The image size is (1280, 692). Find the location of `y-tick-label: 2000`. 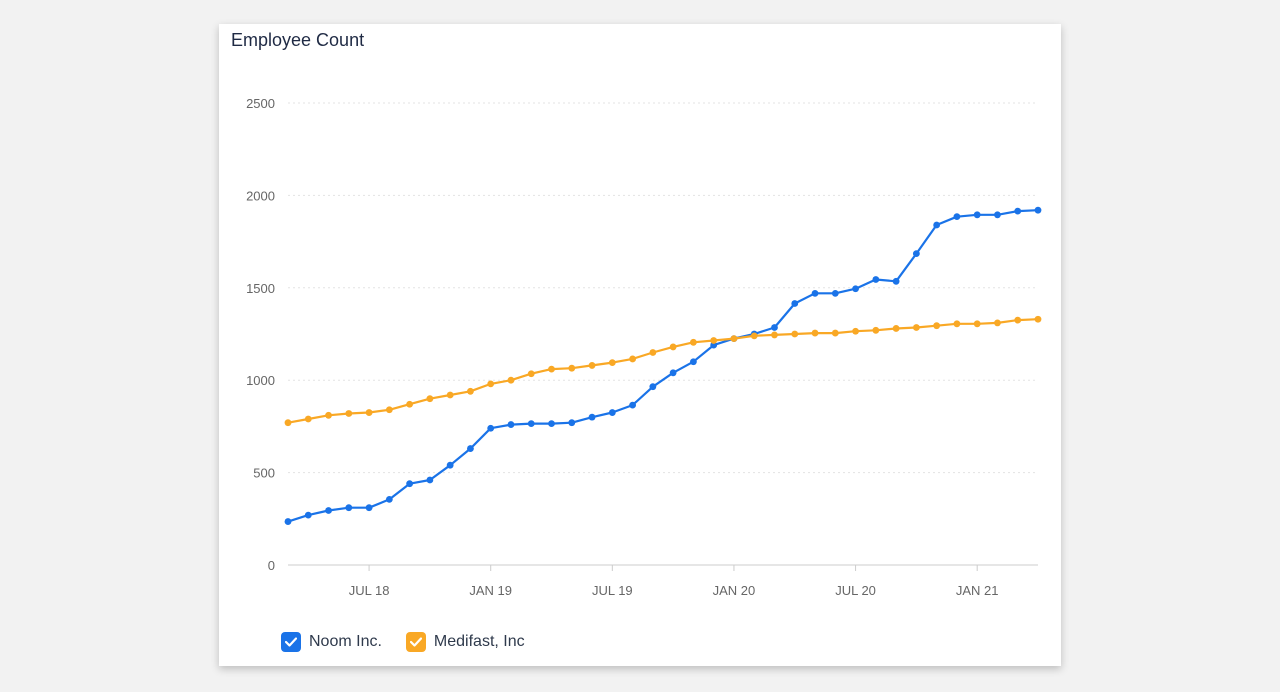

y-tick-label: 2000 is located at coordinates (260, 195).